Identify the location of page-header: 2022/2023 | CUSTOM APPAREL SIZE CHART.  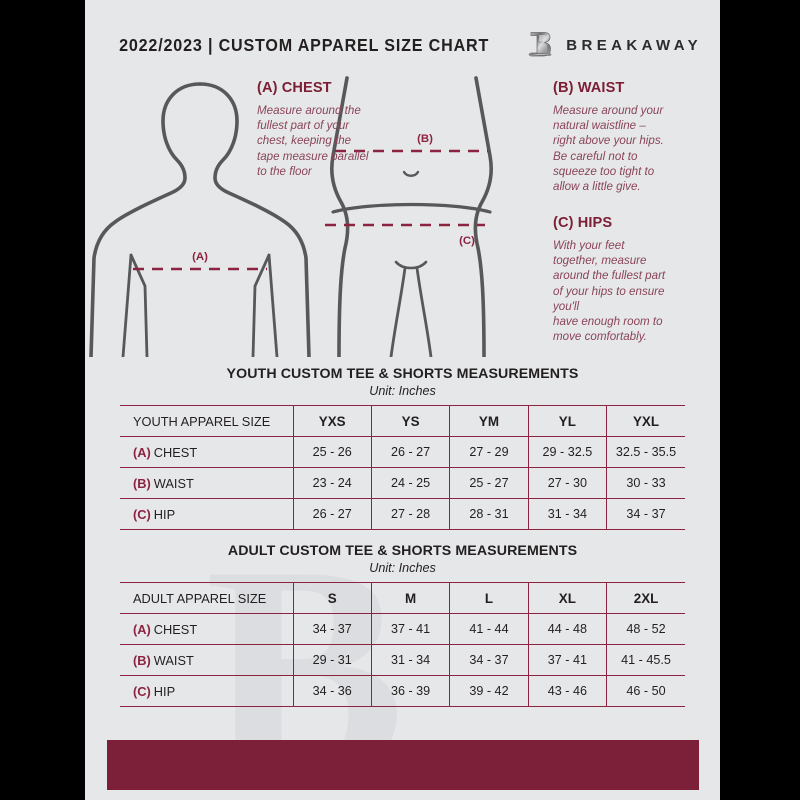
(402, 45).